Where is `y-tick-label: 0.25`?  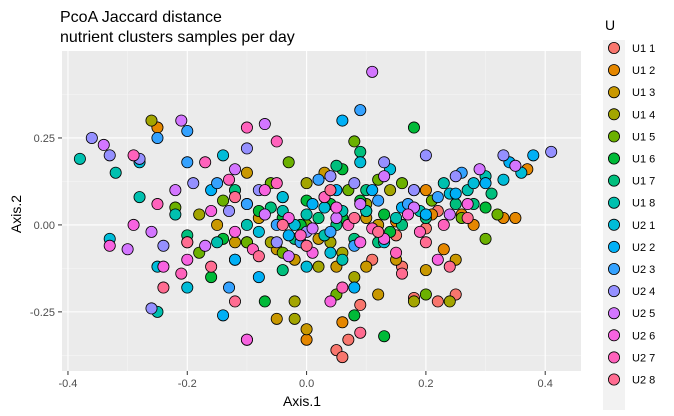 y-tick-label: 0.25 is located at coordinates (44, 139).